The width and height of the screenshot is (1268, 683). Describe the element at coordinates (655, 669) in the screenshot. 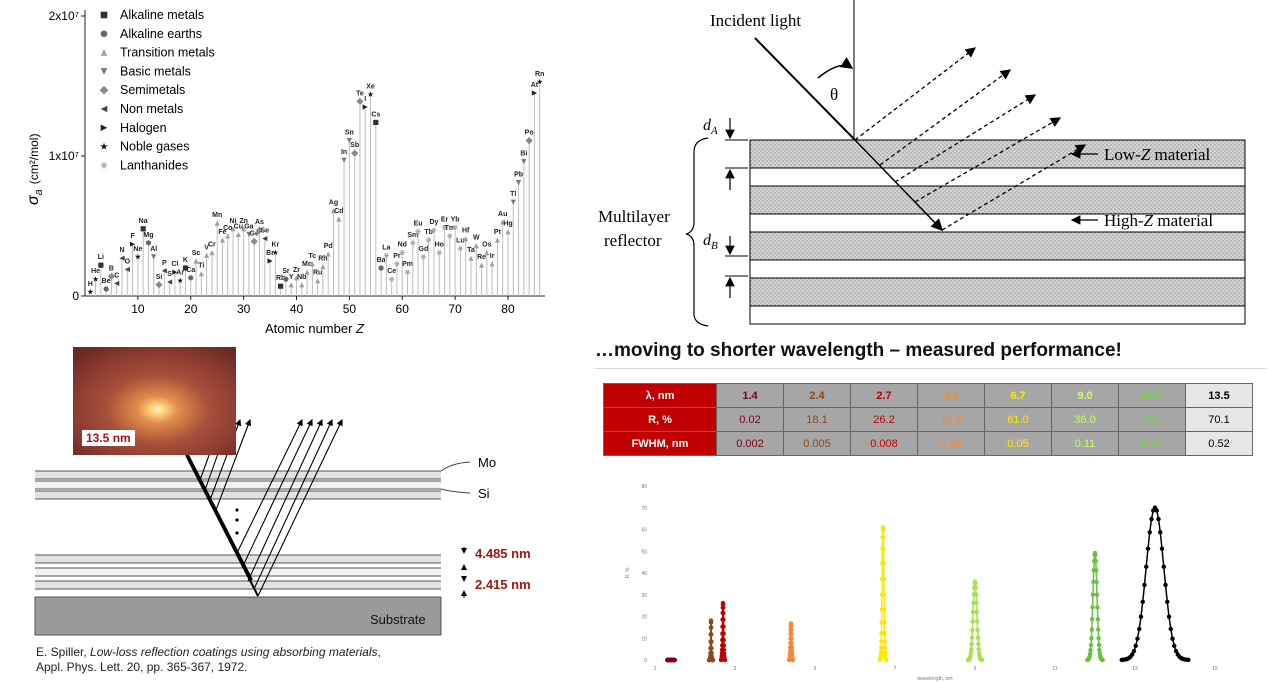

I see `x-tick-label: 1` at that location.